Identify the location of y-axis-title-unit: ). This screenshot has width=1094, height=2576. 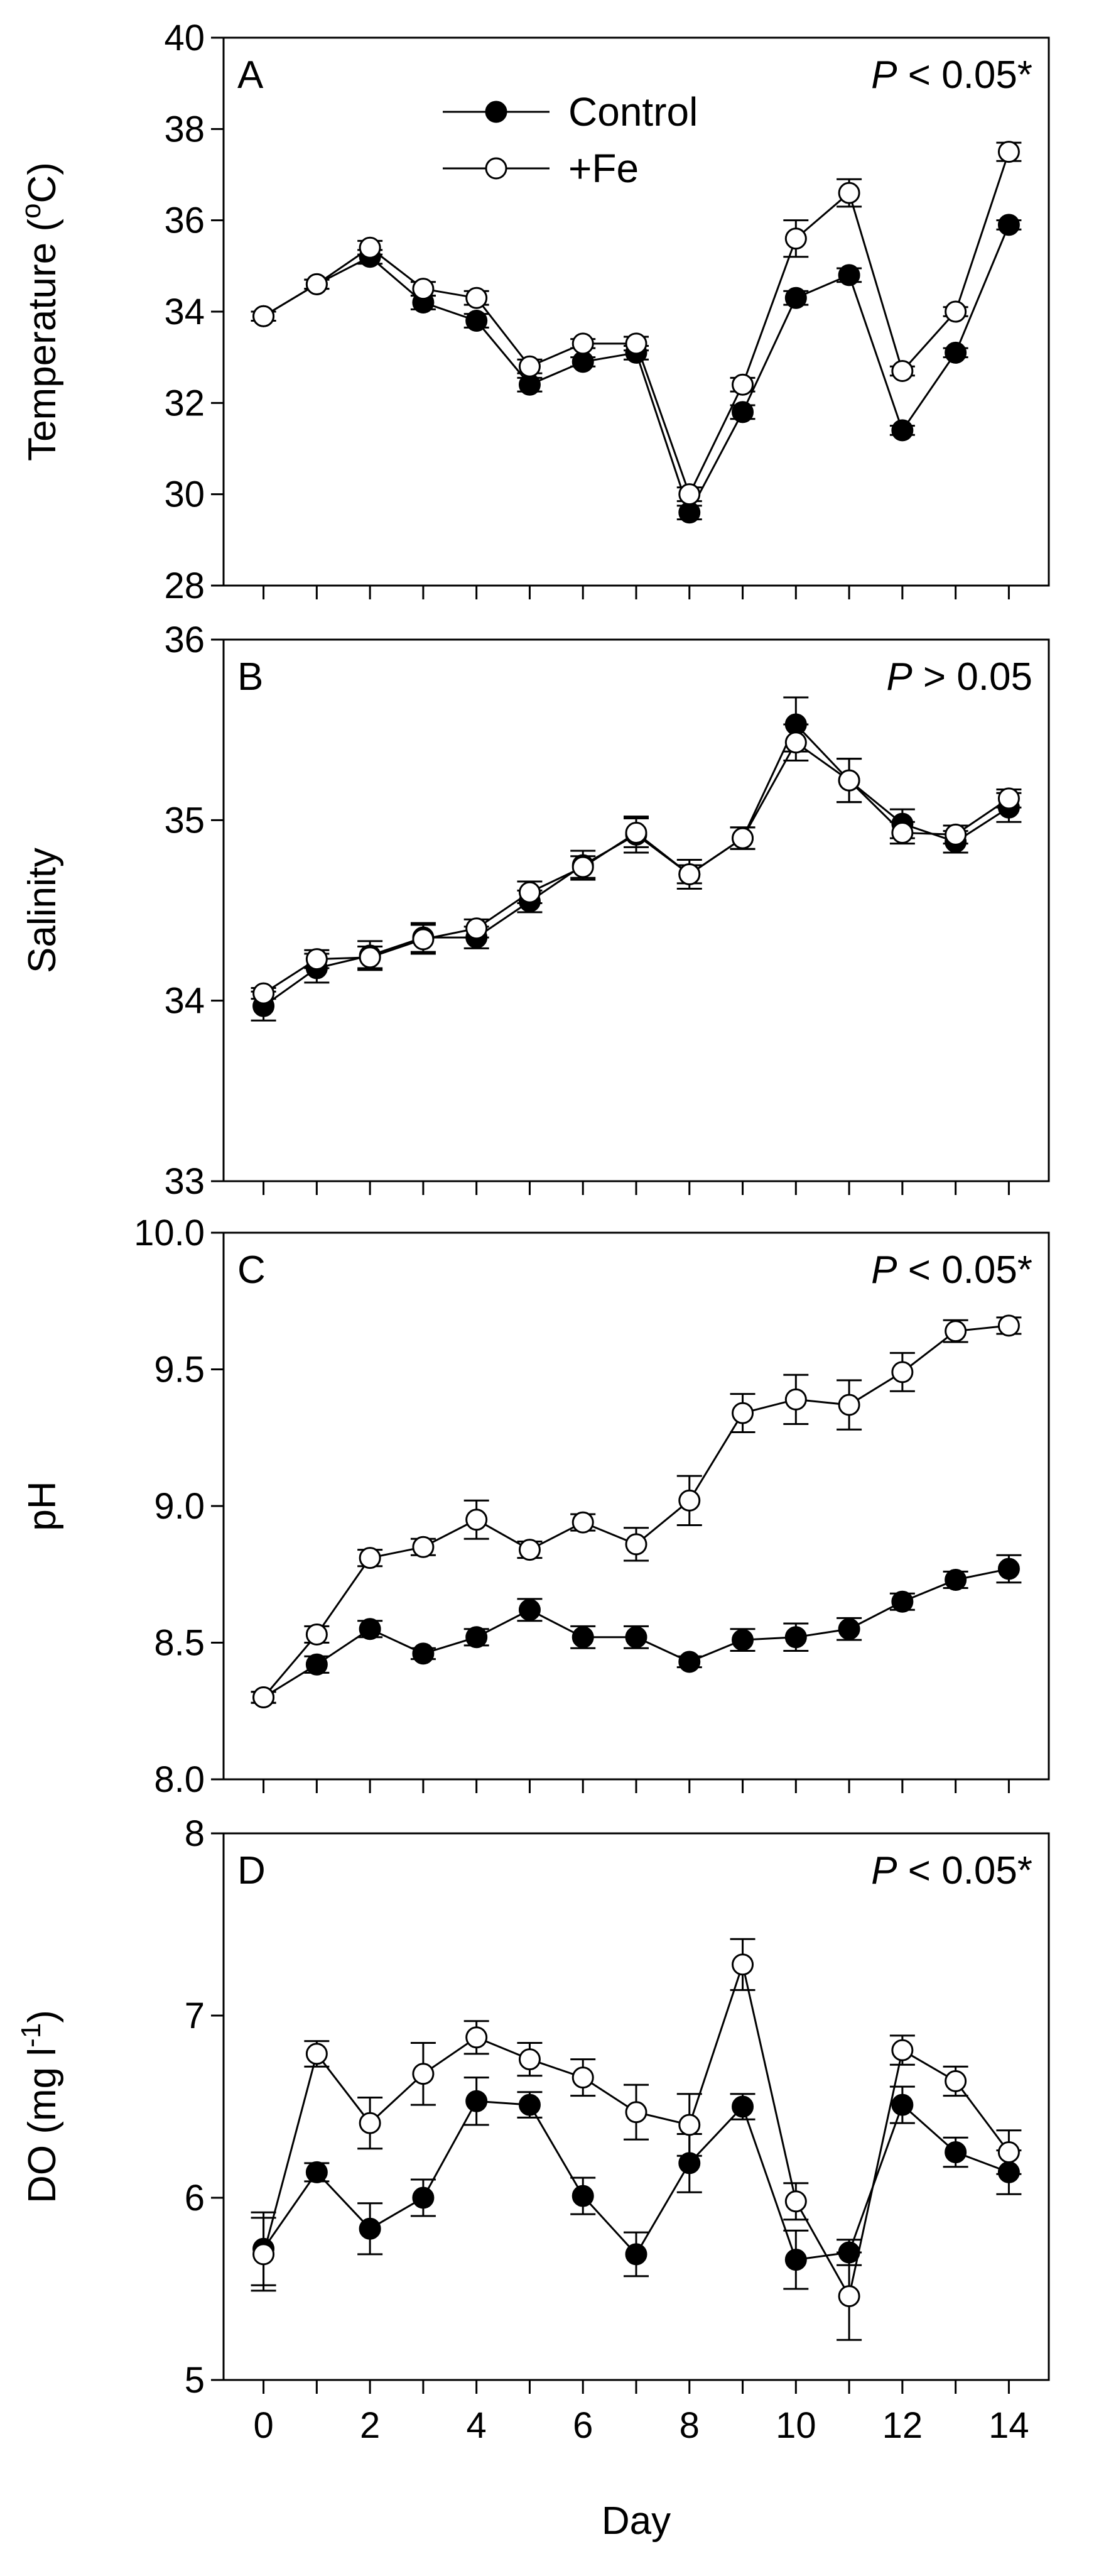
(42, 2016).